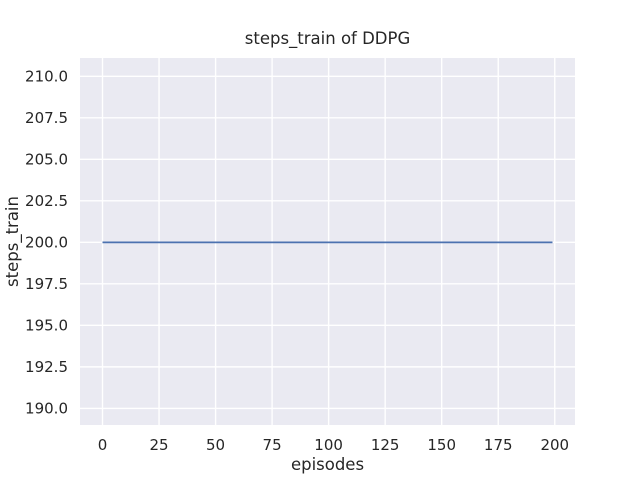 The height and width of the screenshot is (480, 640). What do you see at coordinates (13, 241) in the screenshot?
I see `y-axis-label: steps_train` at bounding box center [13, 241].